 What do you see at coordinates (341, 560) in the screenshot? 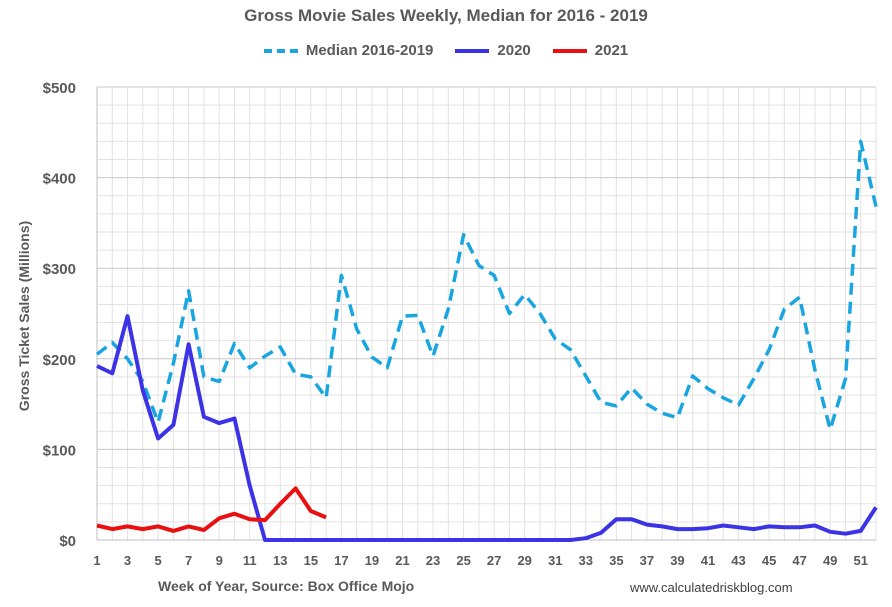
I see `x-tick-label: 17` at bounding box center [341, 560].